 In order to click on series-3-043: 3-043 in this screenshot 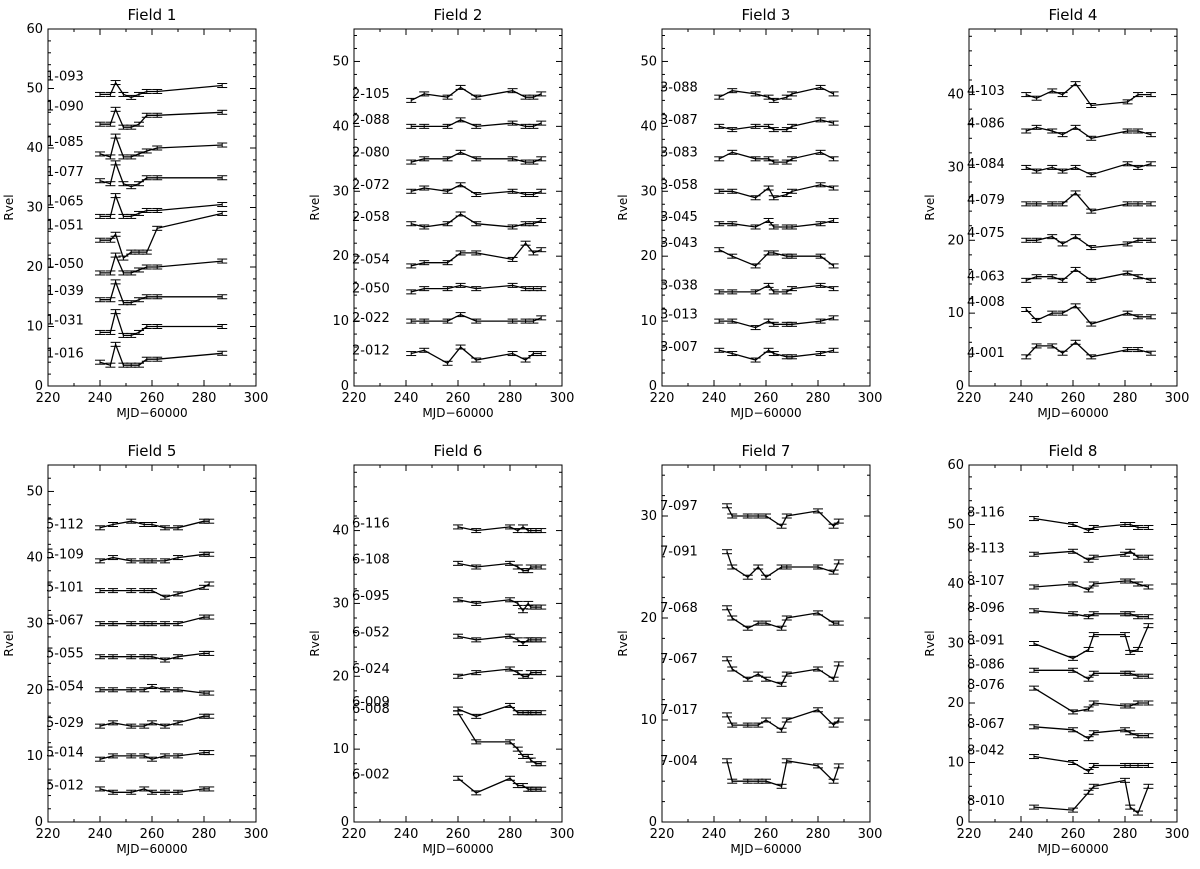, I will do `click(749, 252)`.